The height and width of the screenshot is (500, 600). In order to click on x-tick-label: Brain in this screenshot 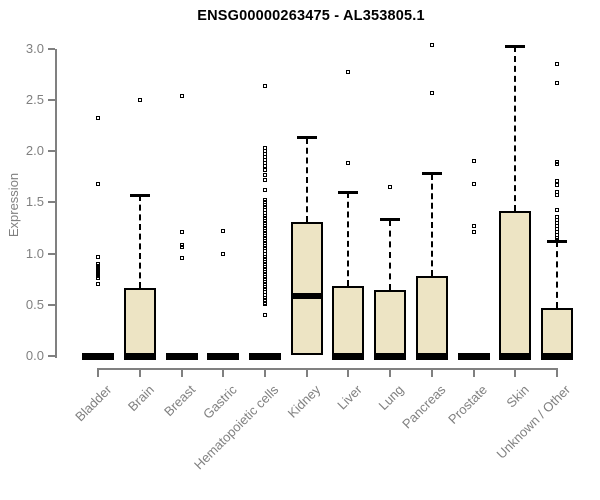, I will do `click(140, 398)`.